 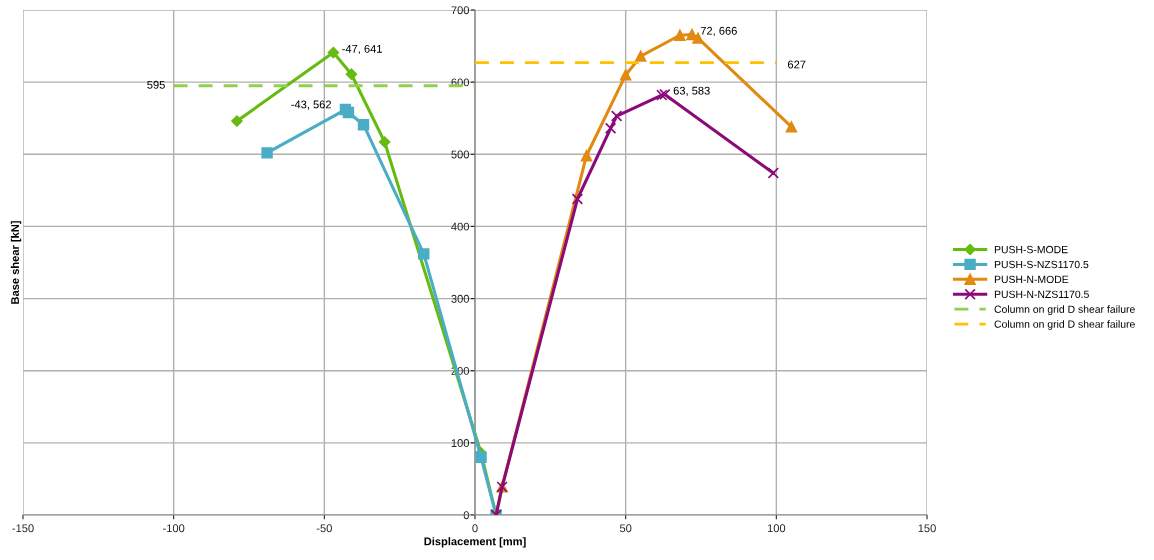 I want to click on annotation: 627, so click(x=797, y=64).